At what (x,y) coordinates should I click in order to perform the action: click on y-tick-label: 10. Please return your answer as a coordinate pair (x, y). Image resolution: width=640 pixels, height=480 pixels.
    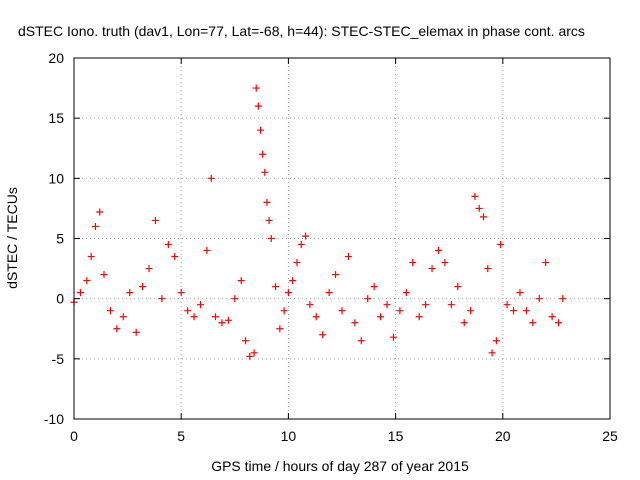
    Looking at the image, I should click on (56, 178).